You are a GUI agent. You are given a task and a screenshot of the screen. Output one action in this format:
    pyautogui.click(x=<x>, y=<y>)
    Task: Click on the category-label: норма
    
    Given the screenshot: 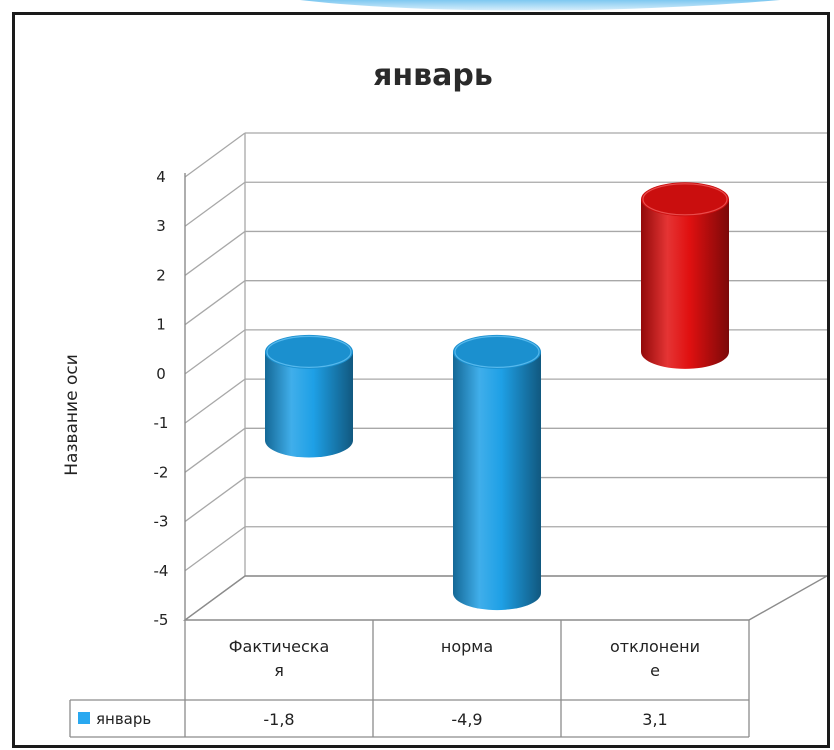 What is the action you would take?
    pyautogui.click(x=467, y=646)
    